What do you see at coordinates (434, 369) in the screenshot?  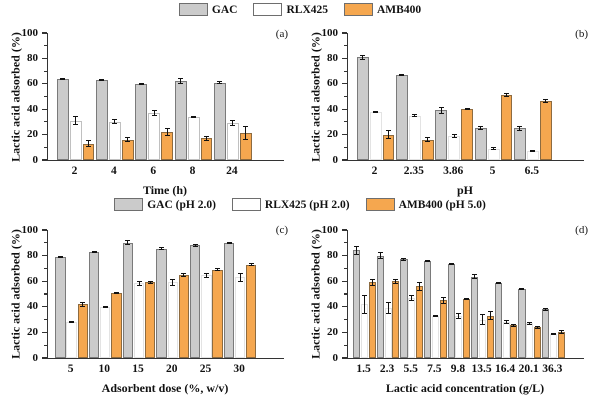 I see `x-tick-label: 7.5` at bounding box center [434, 369].